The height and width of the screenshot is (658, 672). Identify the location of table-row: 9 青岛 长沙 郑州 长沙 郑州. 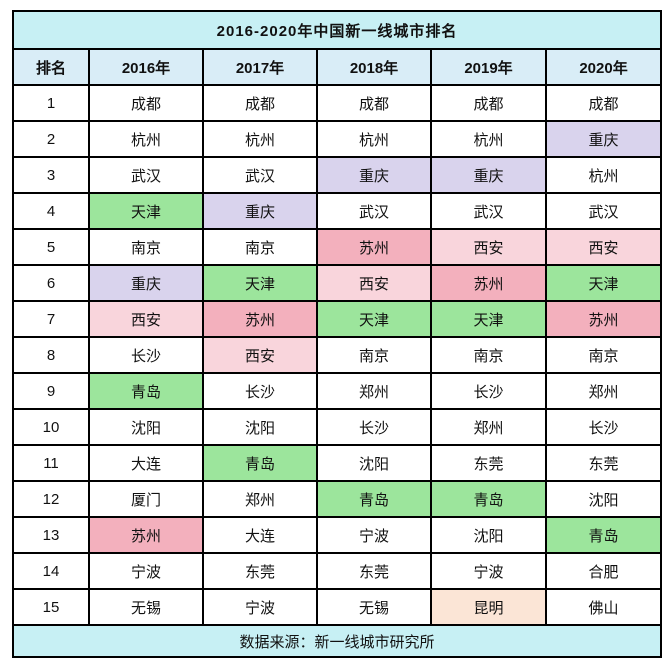
(337, 391).